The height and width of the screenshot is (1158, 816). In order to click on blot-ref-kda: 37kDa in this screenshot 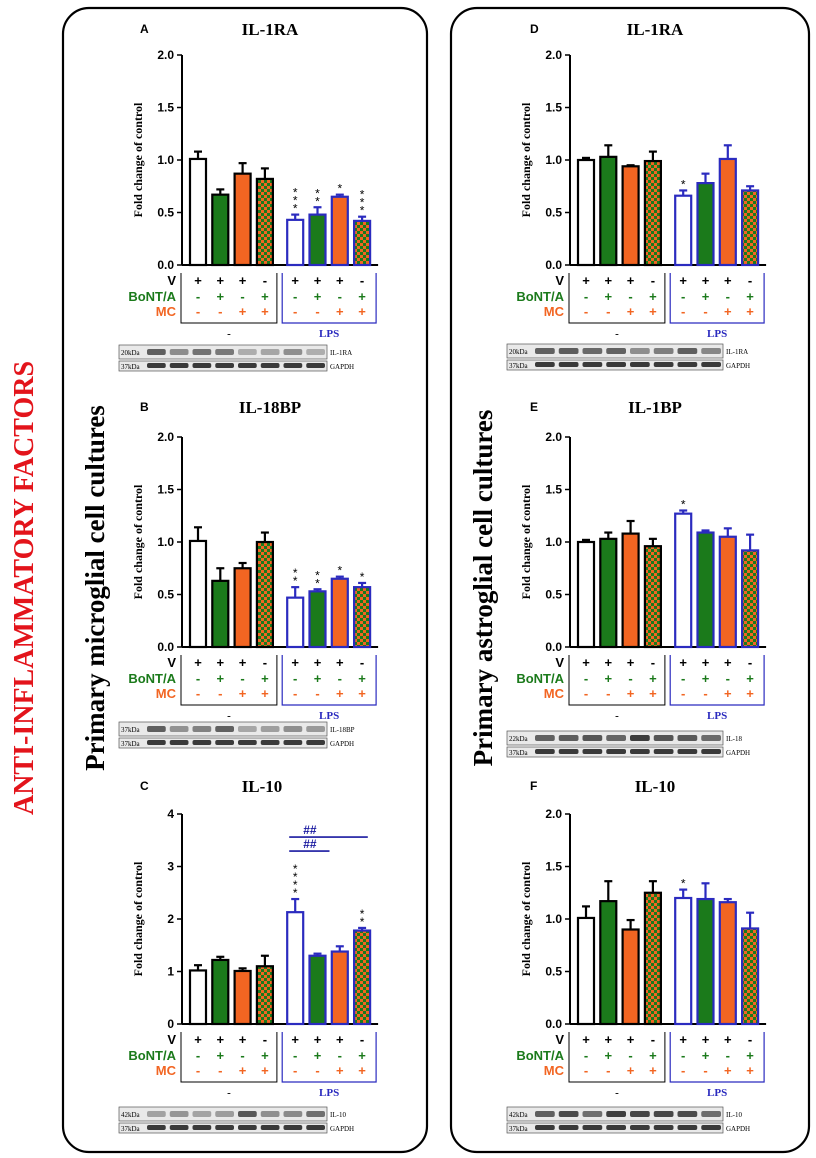, I will do `click(519, 366)`.